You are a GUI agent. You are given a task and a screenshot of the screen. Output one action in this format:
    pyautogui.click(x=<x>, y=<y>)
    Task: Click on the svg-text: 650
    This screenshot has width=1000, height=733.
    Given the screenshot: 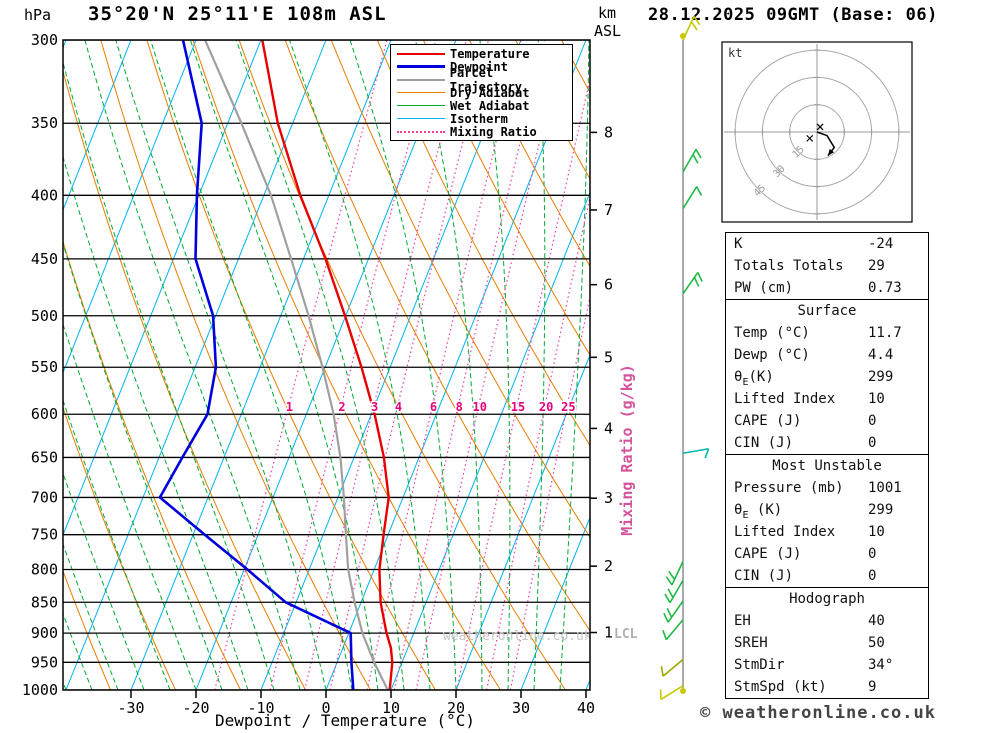 What is the action you would take?
    pyautogui.click(x=44, y=457)
    